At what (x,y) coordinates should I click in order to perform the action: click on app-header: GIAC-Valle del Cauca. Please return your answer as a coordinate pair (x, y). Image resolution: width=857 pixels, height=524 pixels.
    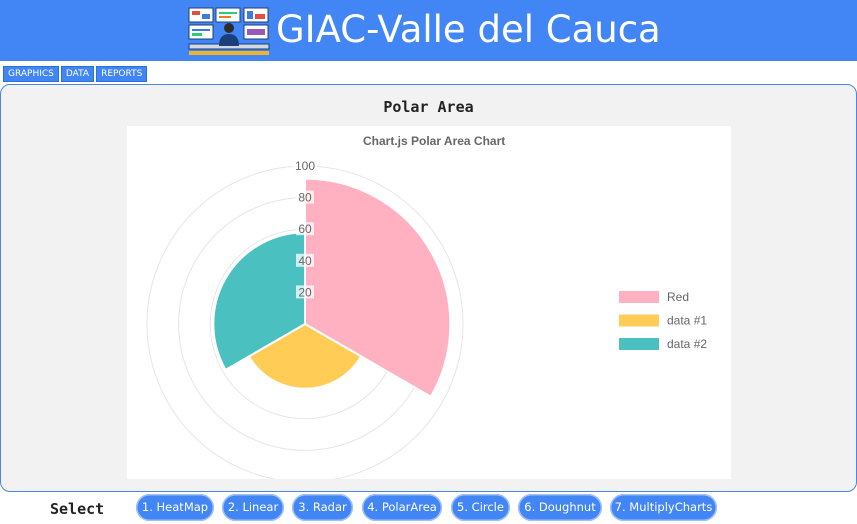
    Looking at the image, I should click on (428, 30).